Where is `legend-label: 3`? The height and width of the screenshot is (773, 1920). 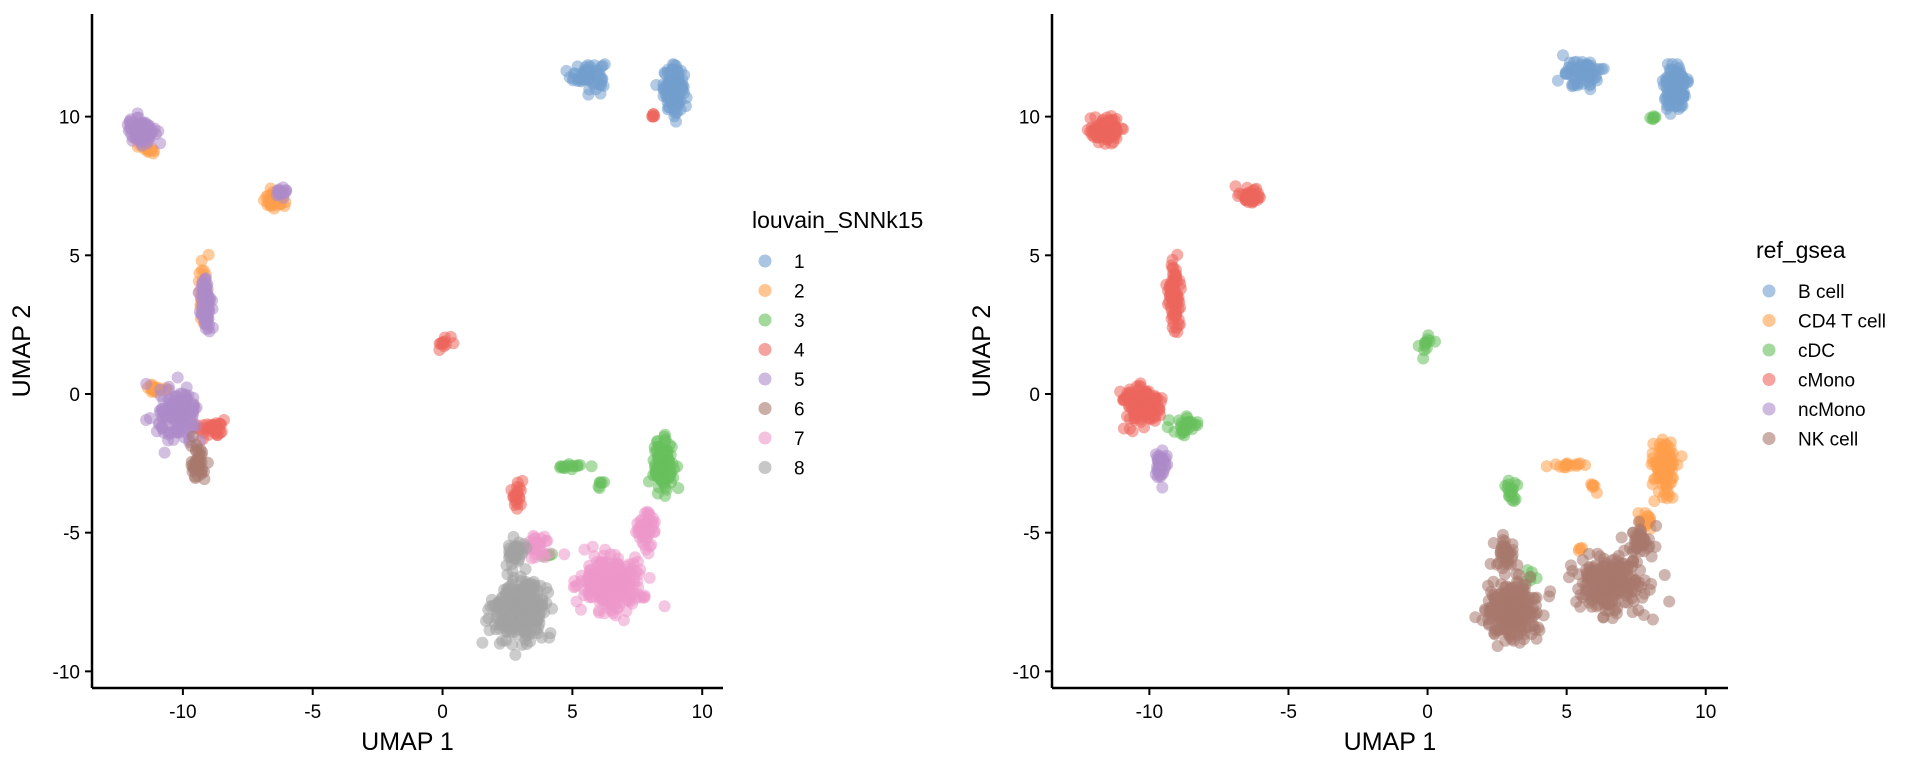
legend-label: 3 is located at coordinates (799, 321).